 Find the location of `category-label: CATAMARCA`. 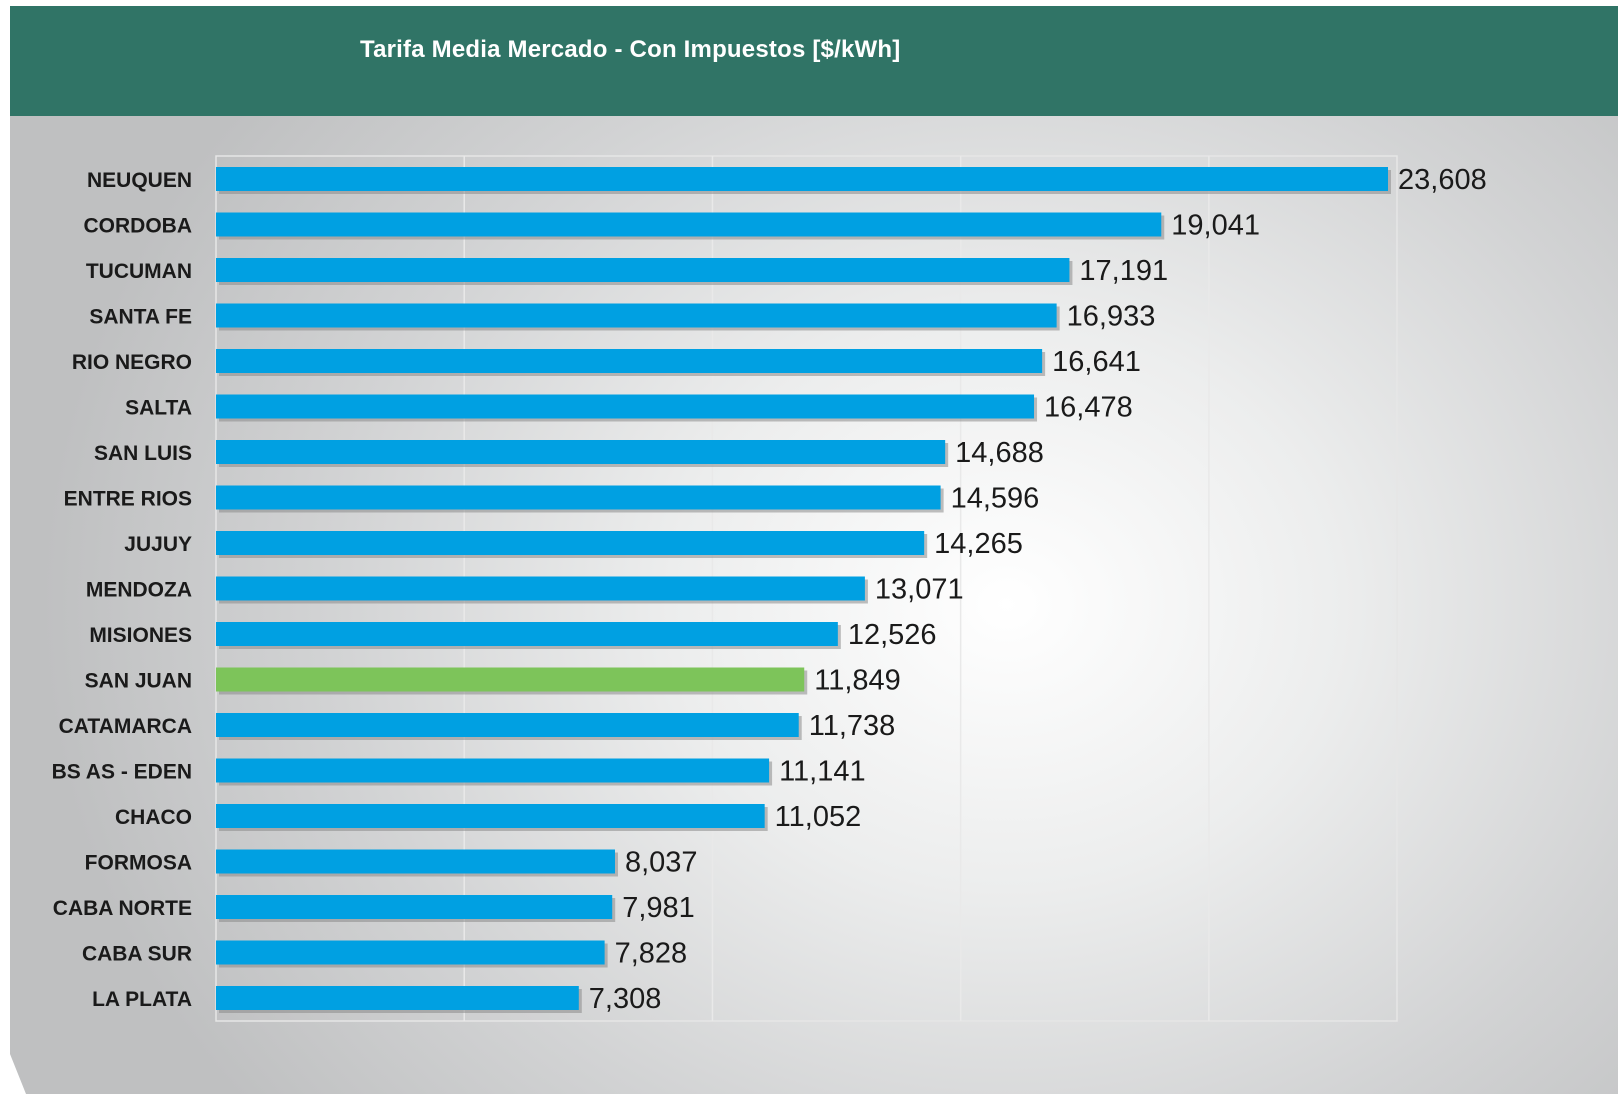

category-label: CATAMARCA is located at coordinates (125, 726).